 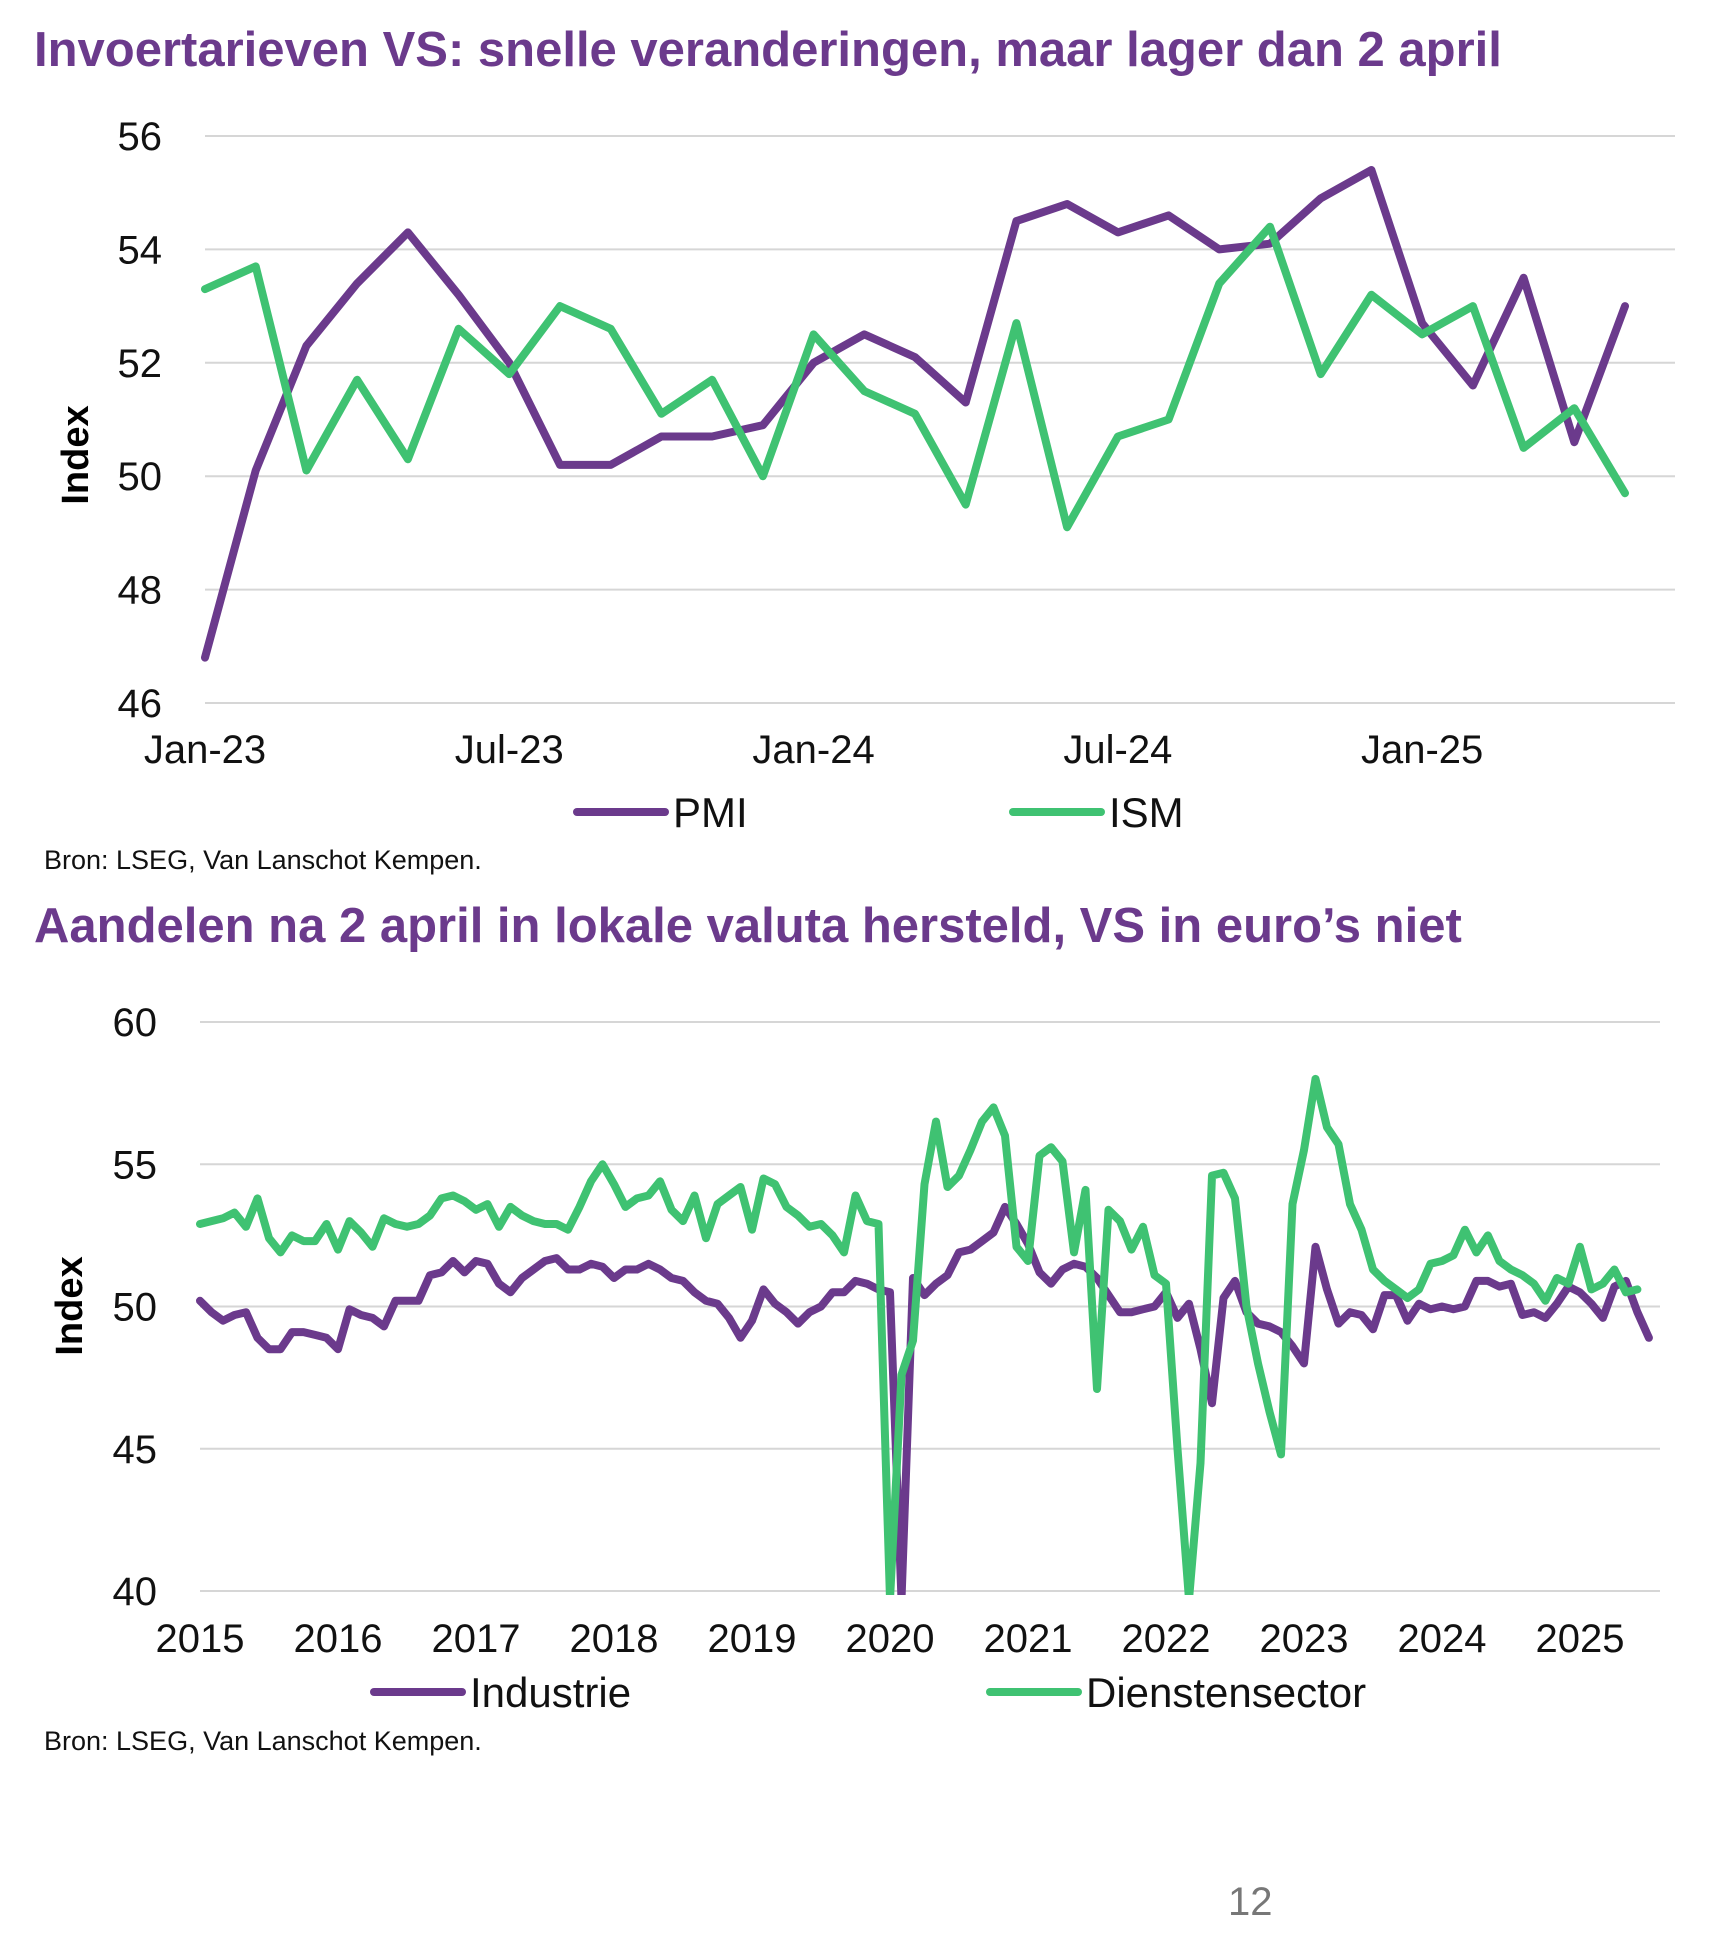 What do you see at coordinates (710, 812) in the screenshot?
I see `legend-pmi-label: PMI` at bounding box center [710, 812].